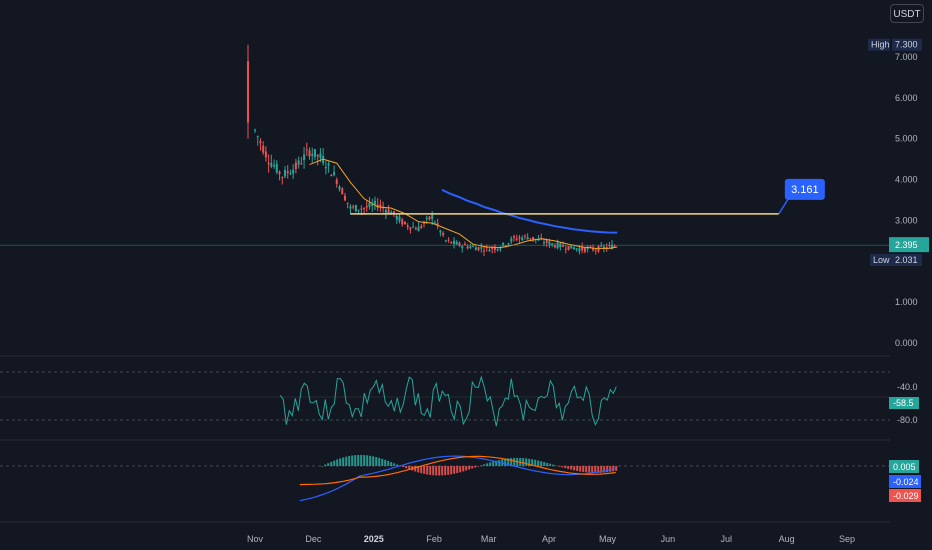 The image size is (932, 550). I want to click on low-value-box, so click(907, 260).